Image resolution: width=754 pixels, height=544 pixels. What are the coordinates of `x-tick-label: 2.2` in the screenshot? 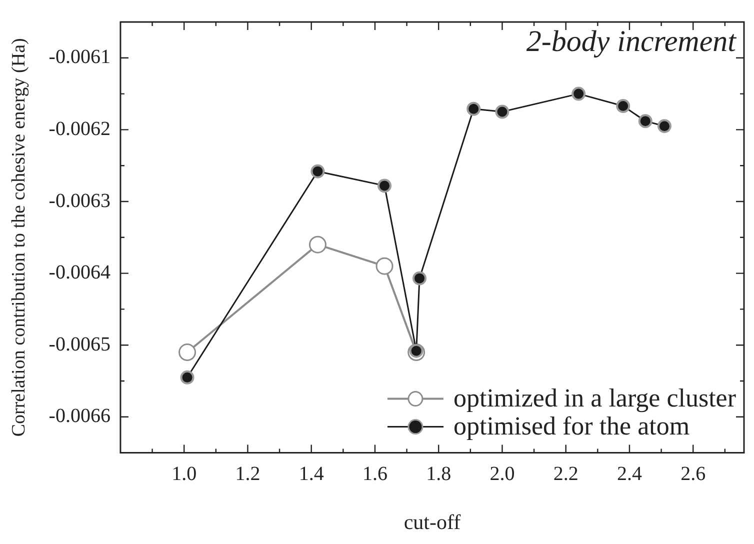 It's located at (565, 474).